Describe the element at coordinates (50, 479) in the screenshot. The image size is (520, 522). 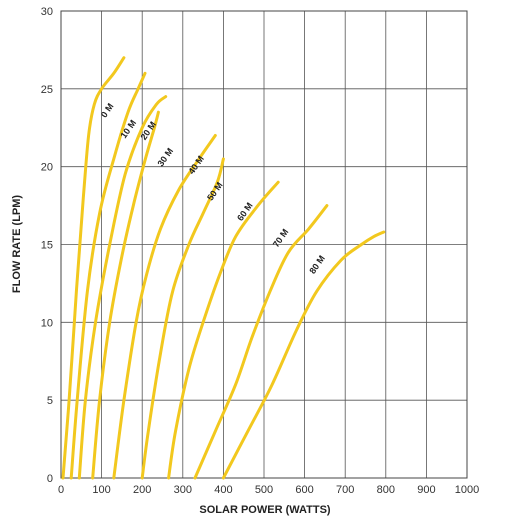
I see `y-tick-label: 0` at that location.